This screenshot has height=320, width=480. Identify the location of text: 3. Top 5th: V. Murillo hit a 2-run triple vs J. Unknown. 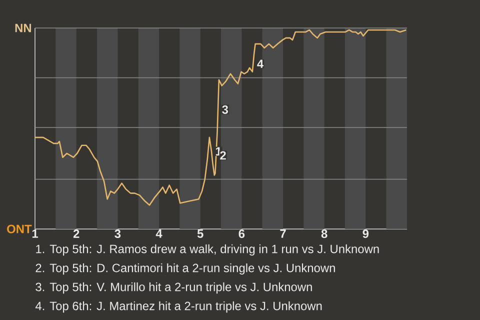
(174, 288).